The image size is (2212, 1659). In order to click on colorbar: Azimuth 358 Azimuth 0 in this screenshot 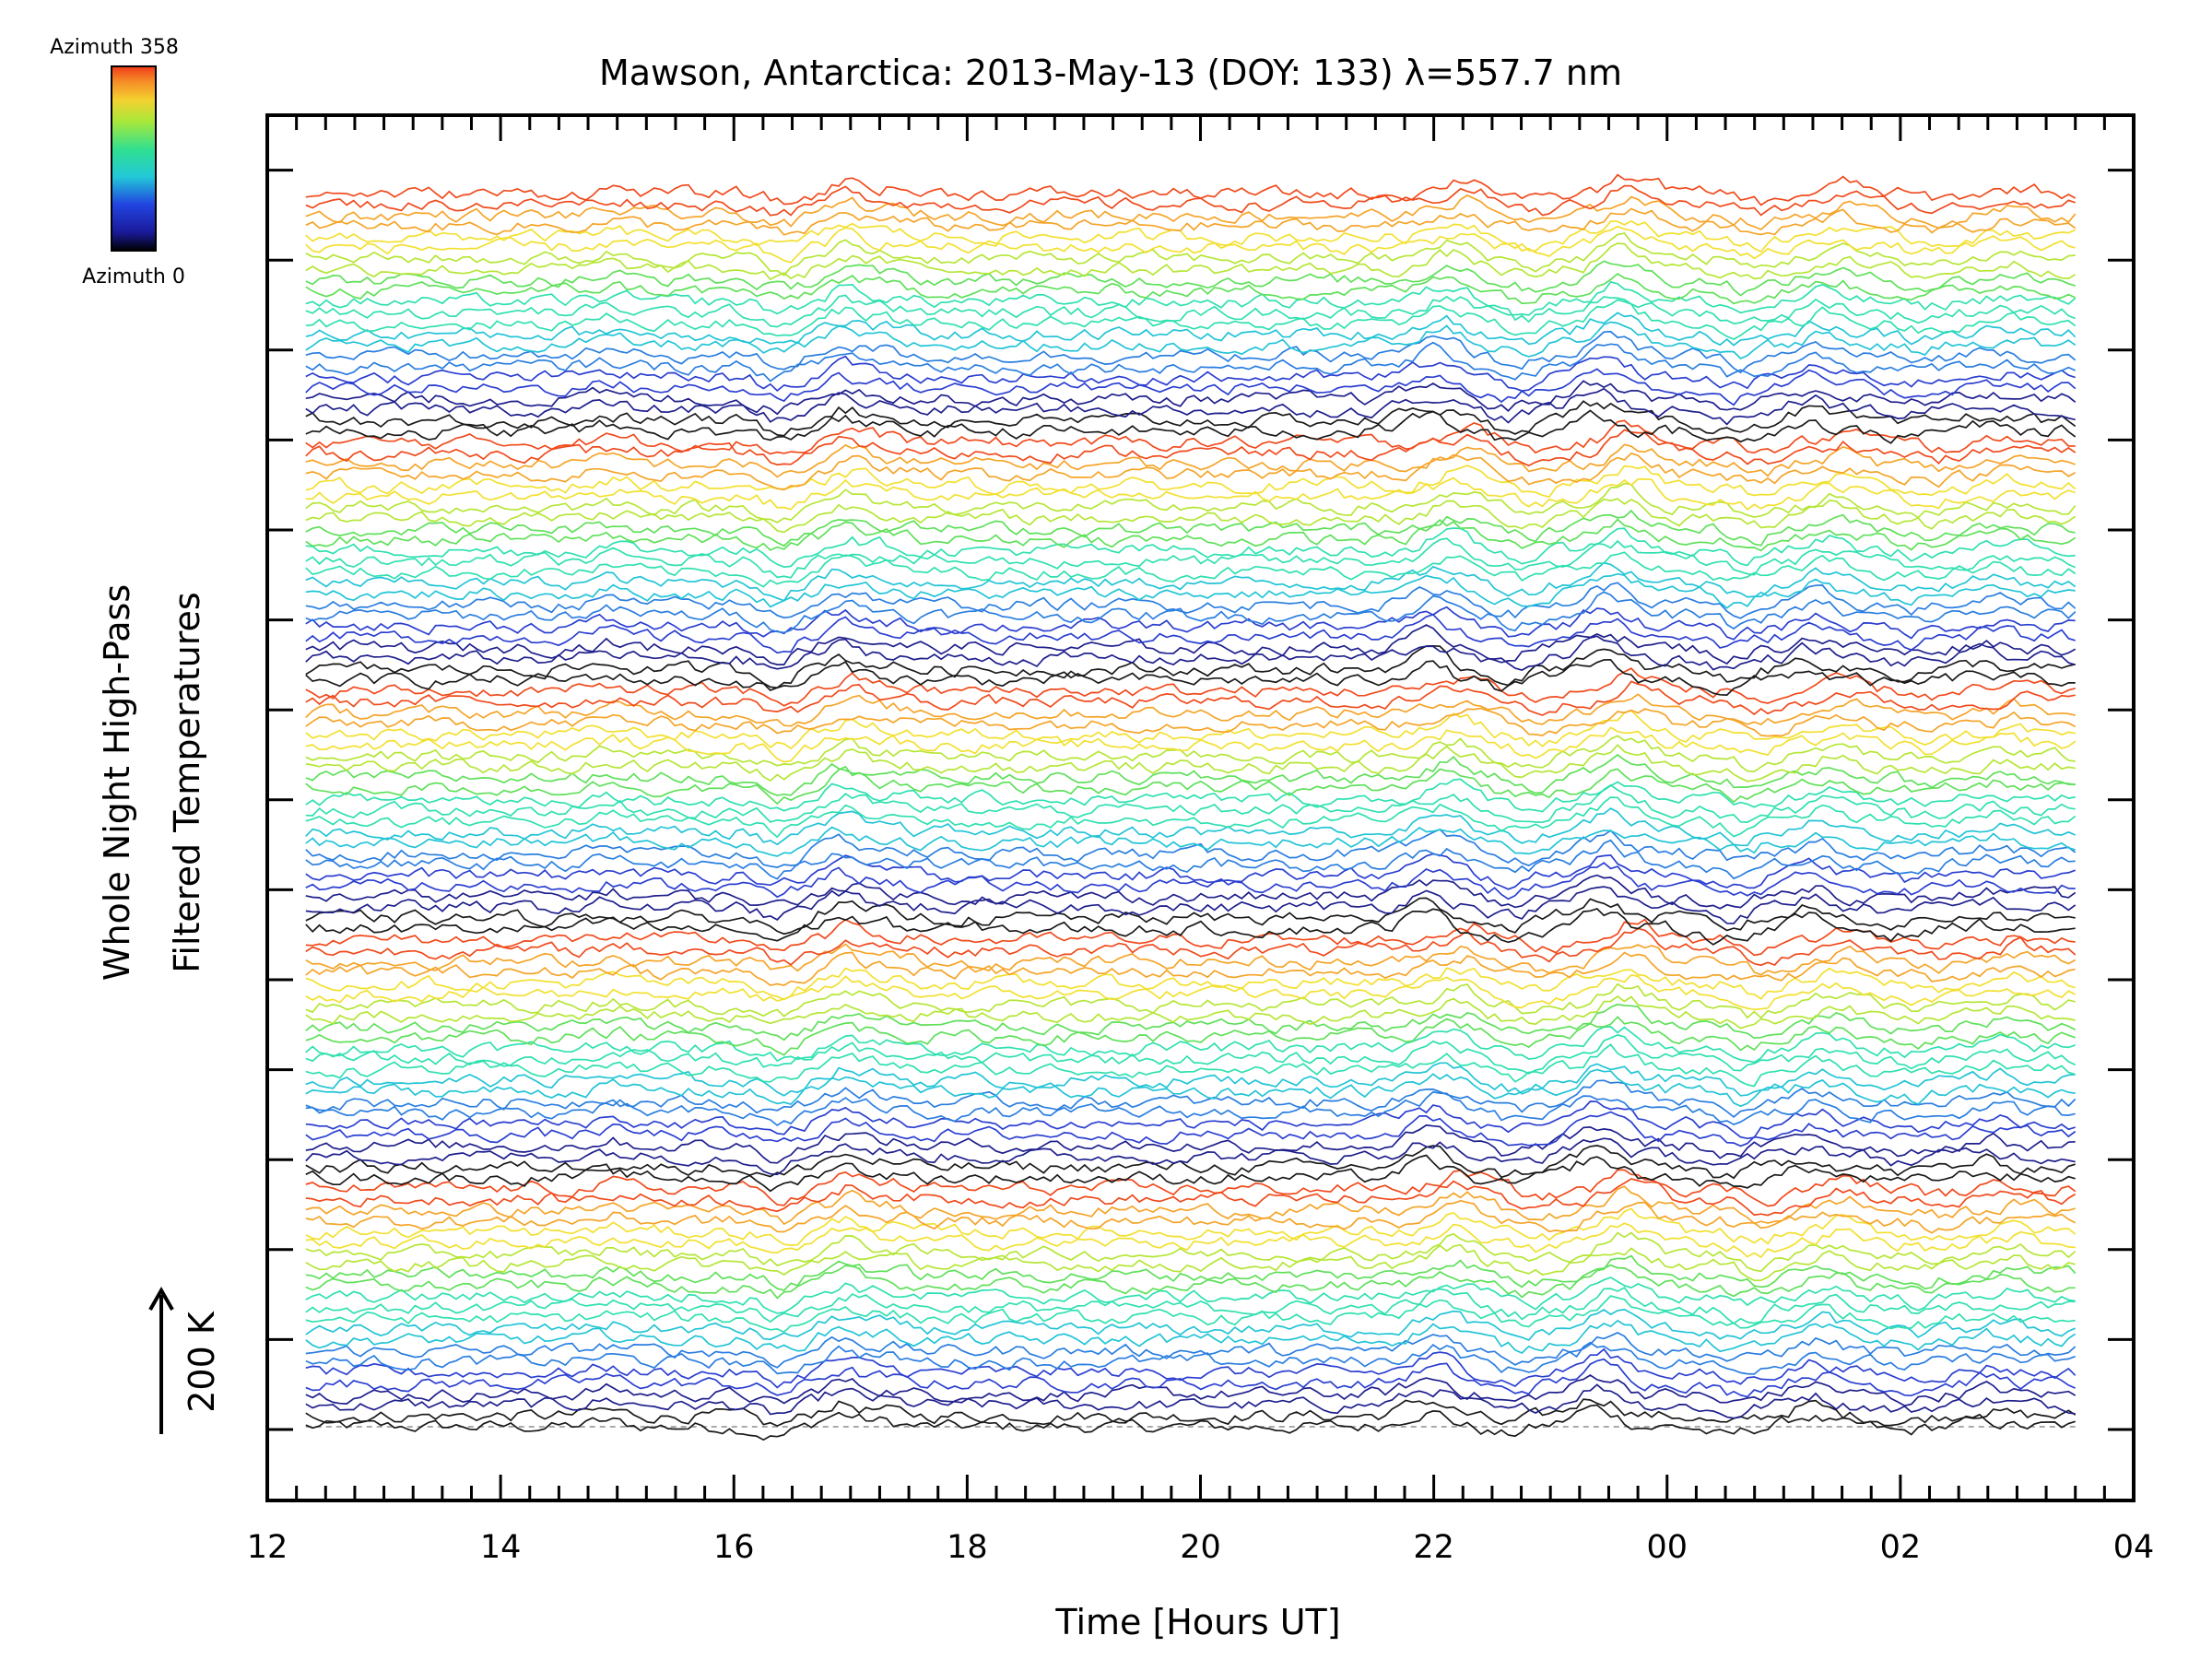, I will do `click(117, 162)`.